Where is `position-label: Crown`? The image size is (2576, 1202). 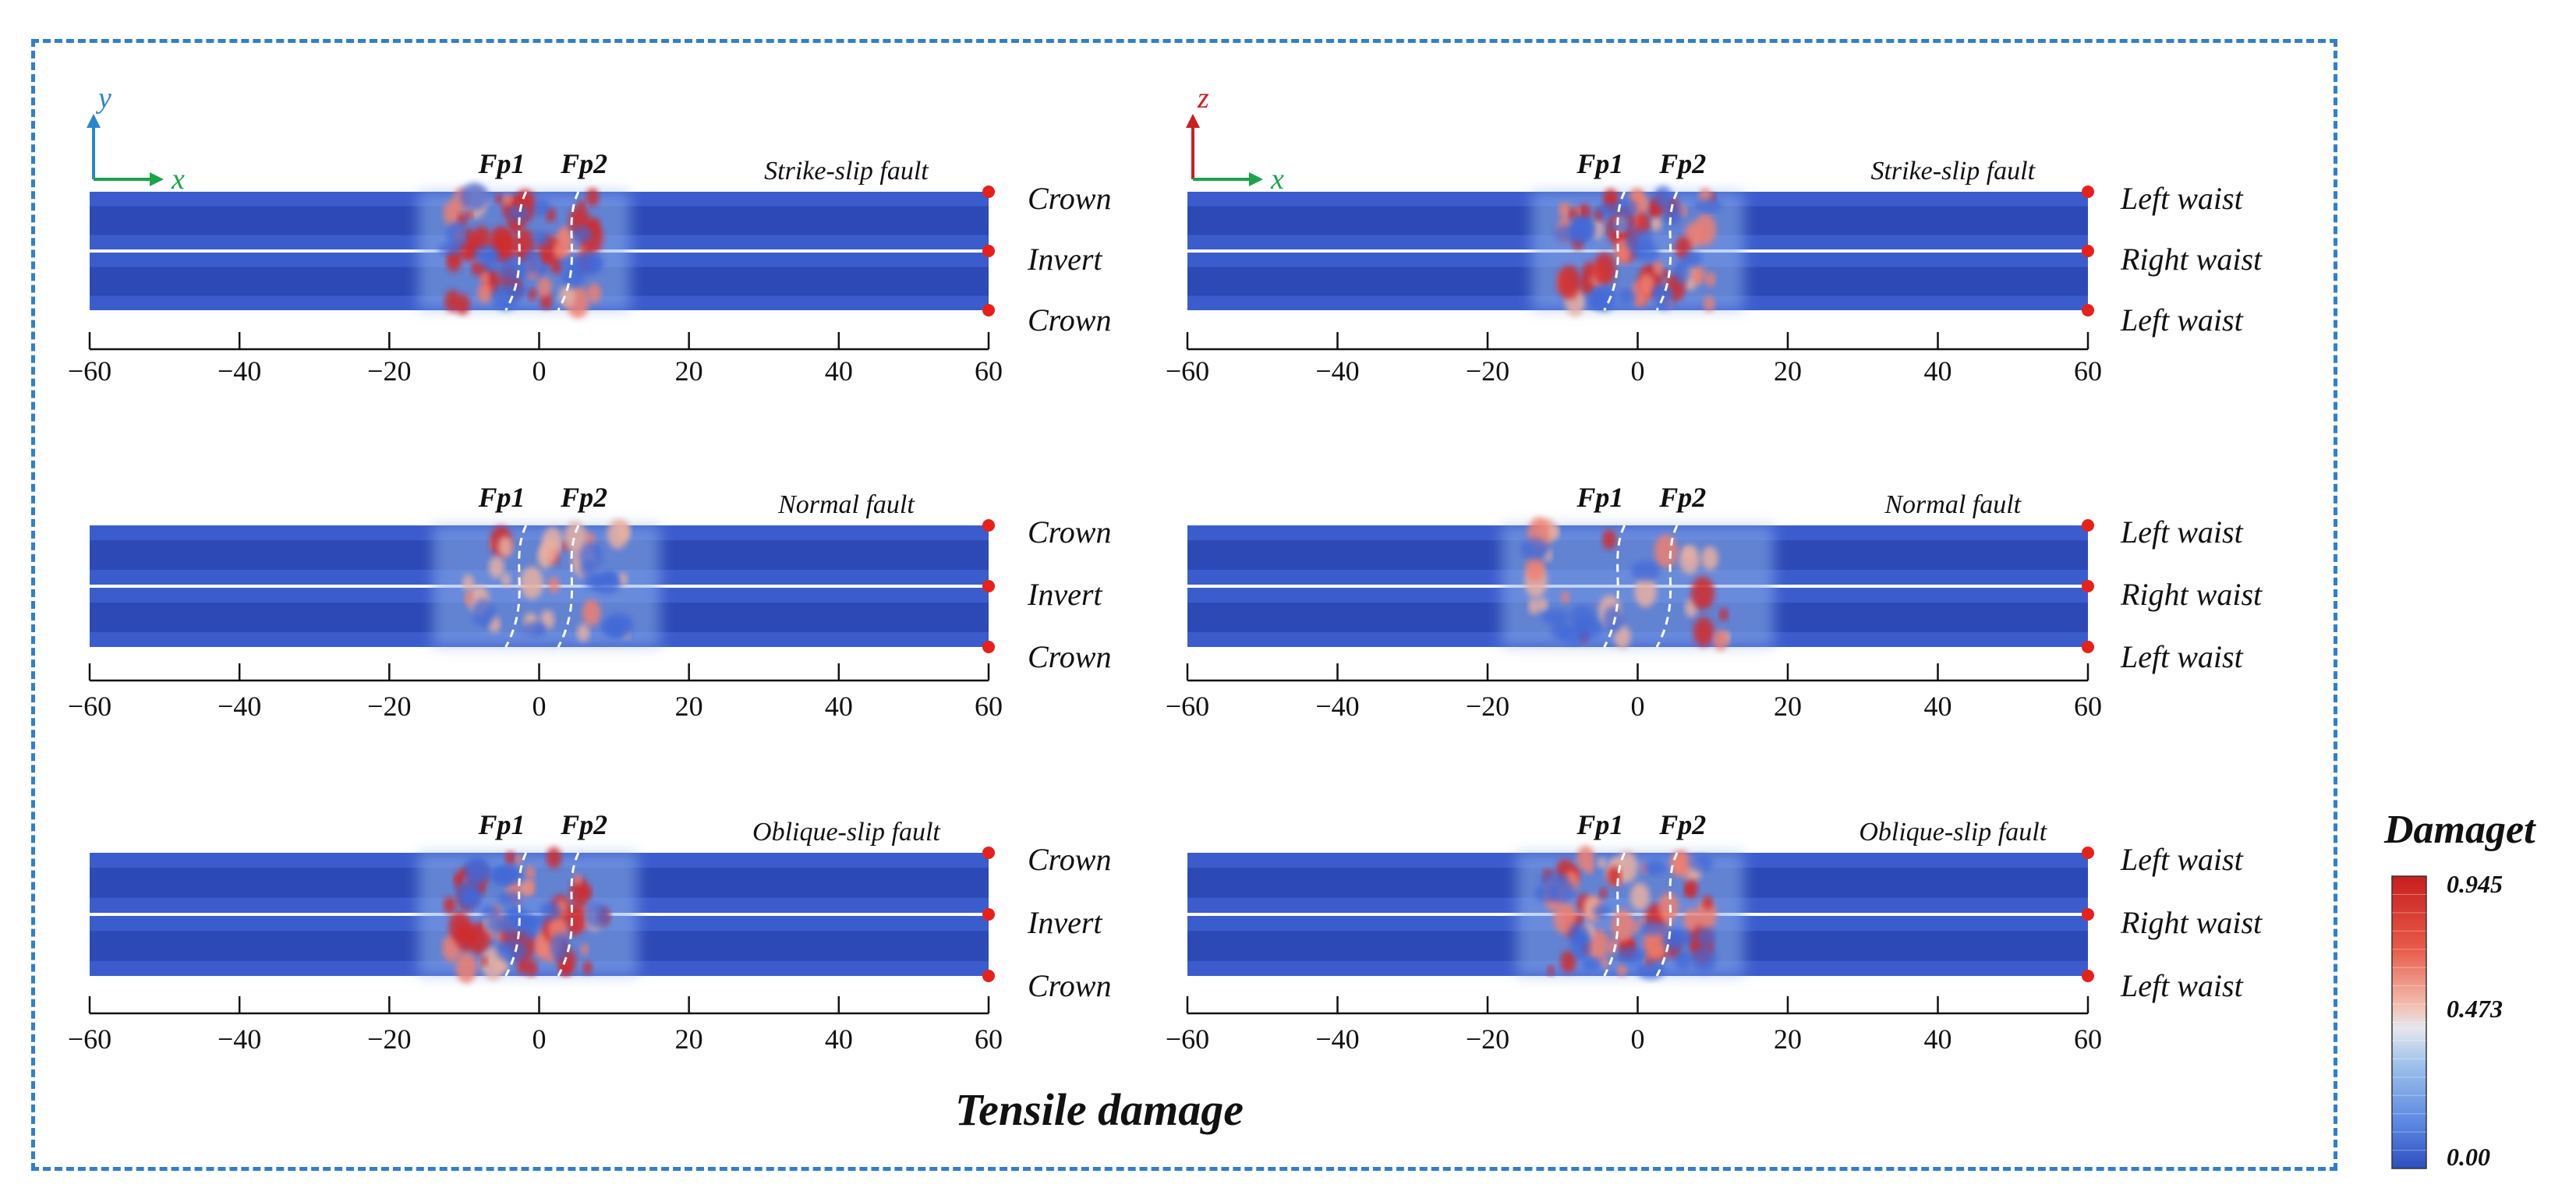 position-label: Crown is located at coordinates (1069, 656).